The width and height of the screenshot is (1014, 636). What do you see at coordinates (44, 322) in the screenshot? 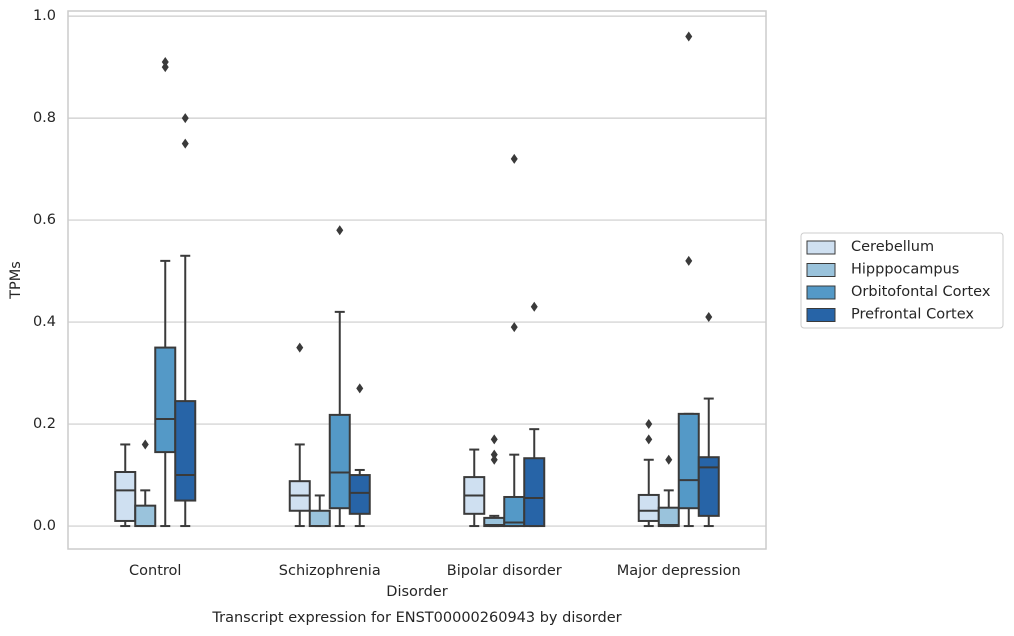
I see `y-tick-label: 0.4` at bounding box center [44, 322].